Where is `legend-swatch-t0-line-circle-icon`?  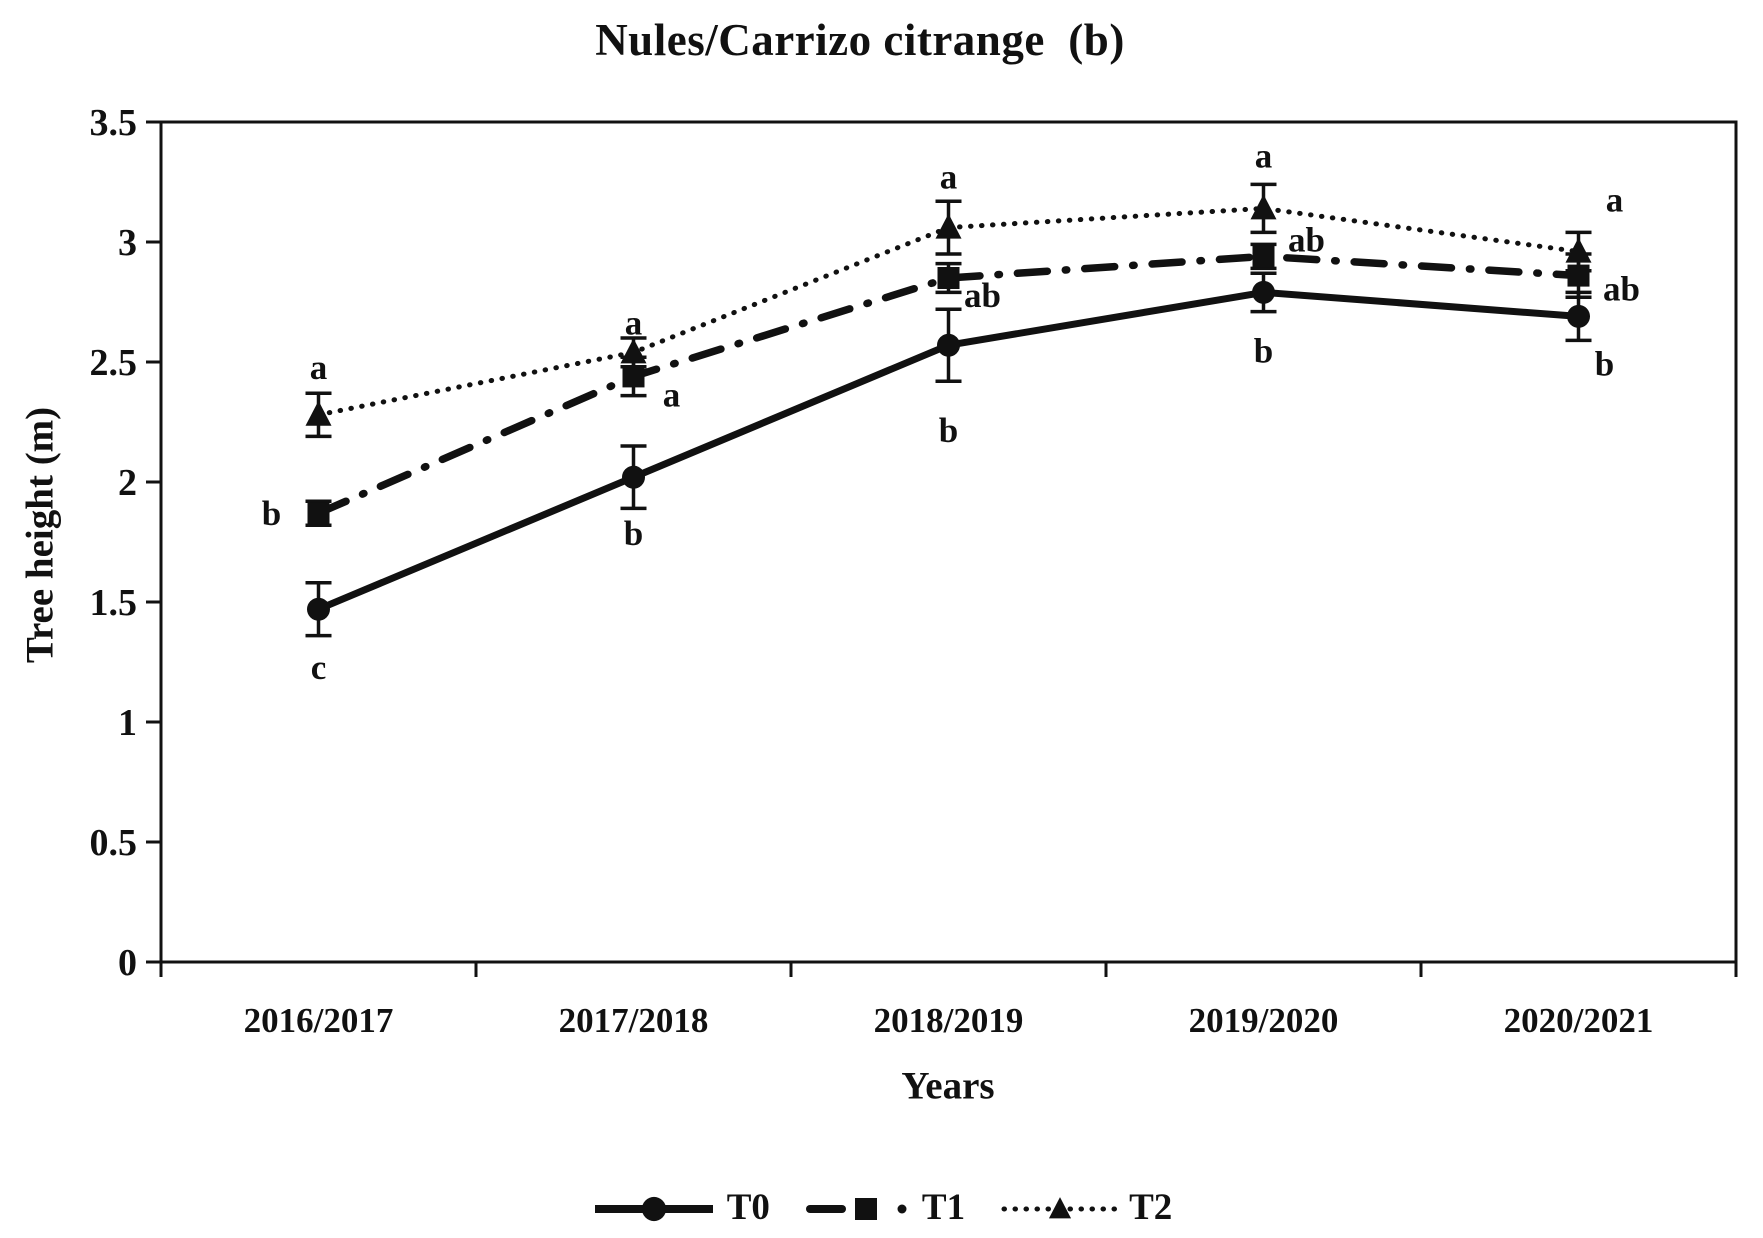 legend-swatch-t0-line-circle-icon is located at coordinates (653, 1208).